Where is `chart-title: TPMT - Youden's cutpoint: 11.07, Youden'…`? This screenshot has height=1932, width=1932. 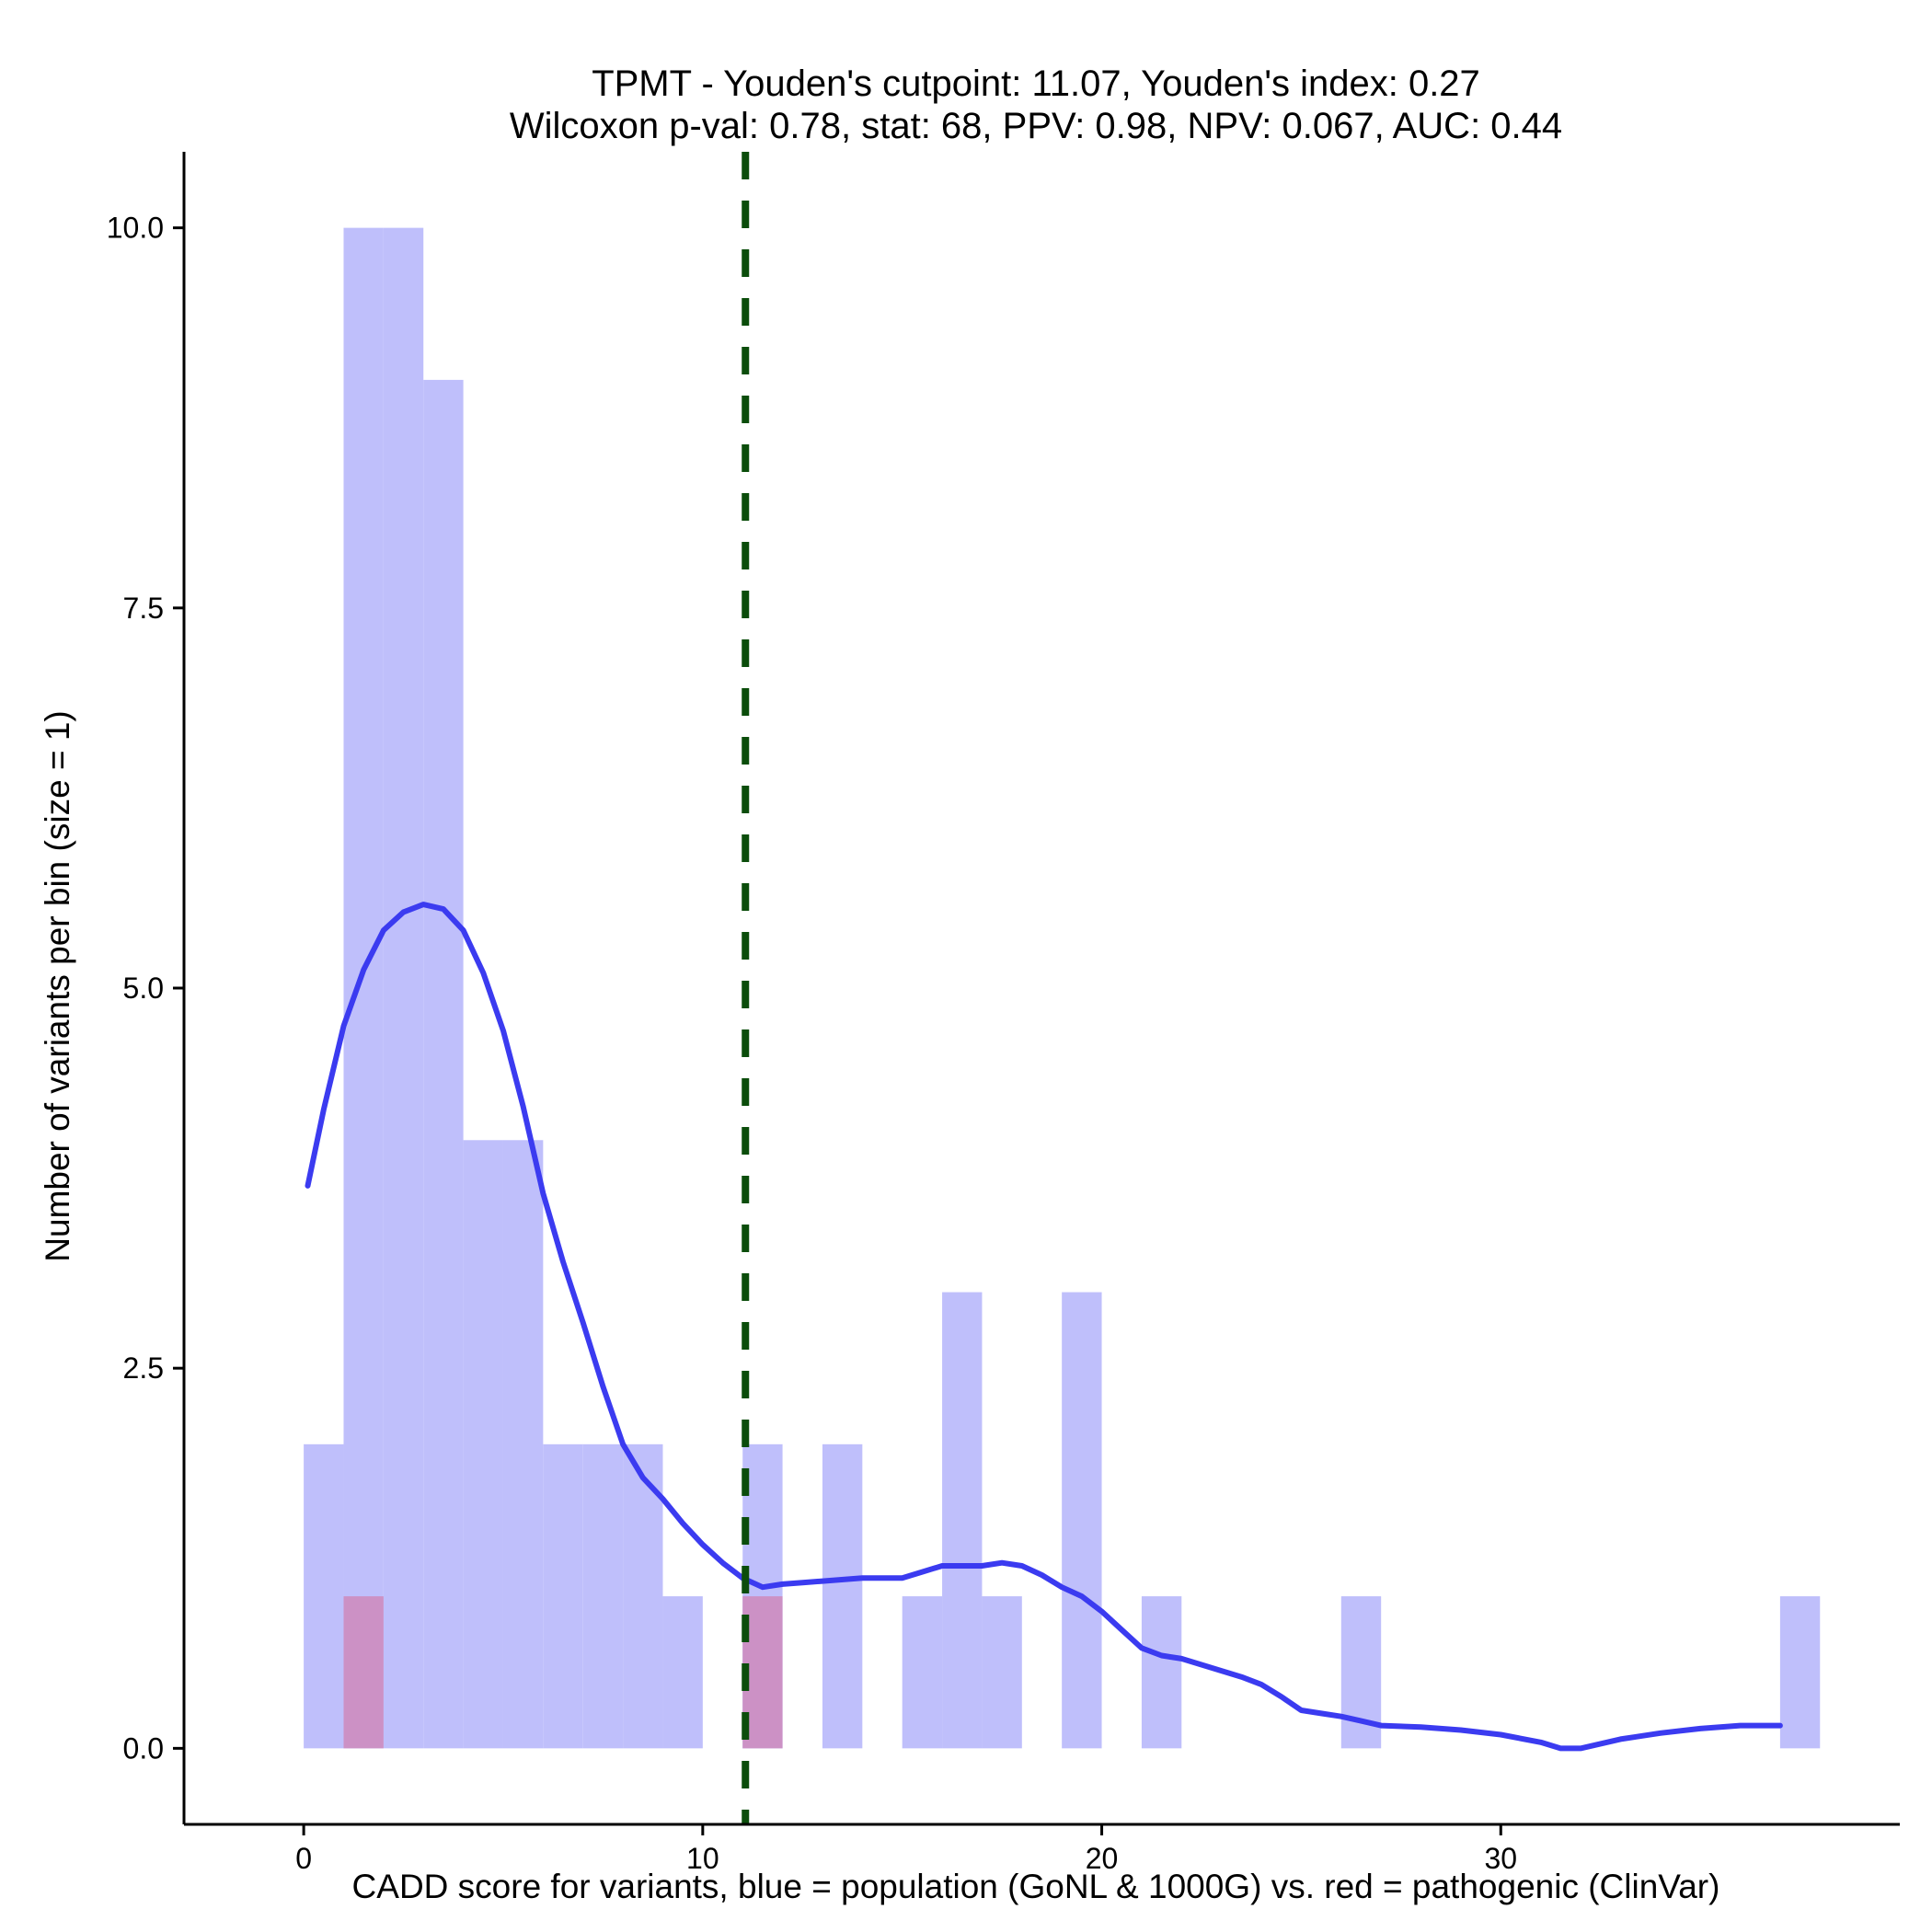
chart-title: TPMT - Youden's cutpoint: 11.07, Youden'… is located at coordinates (1036, 104).